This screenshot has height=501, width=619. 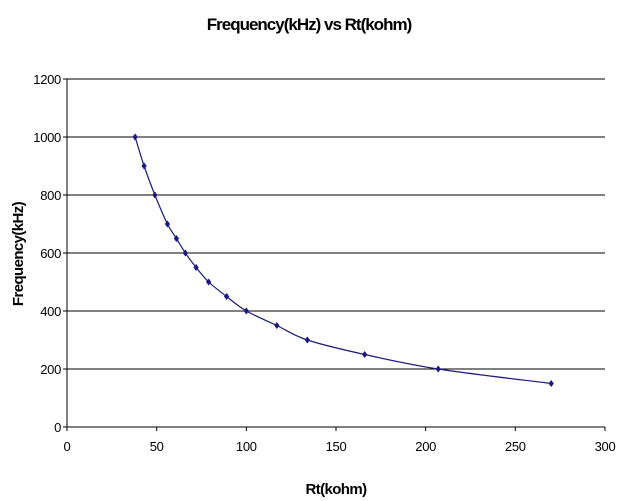 What do you see at coordinates (67, 446) in the screenshot?
I see `x-tick-label: 0` at bounding box center [67, 446].